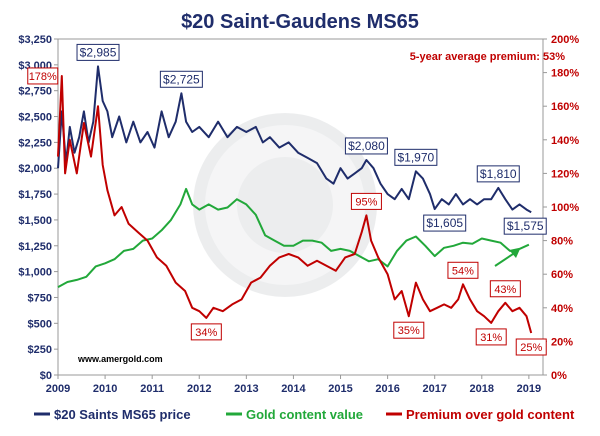 The image size is (600, 436). I want to click on x-tick-label: 2018, so click(482, 389).